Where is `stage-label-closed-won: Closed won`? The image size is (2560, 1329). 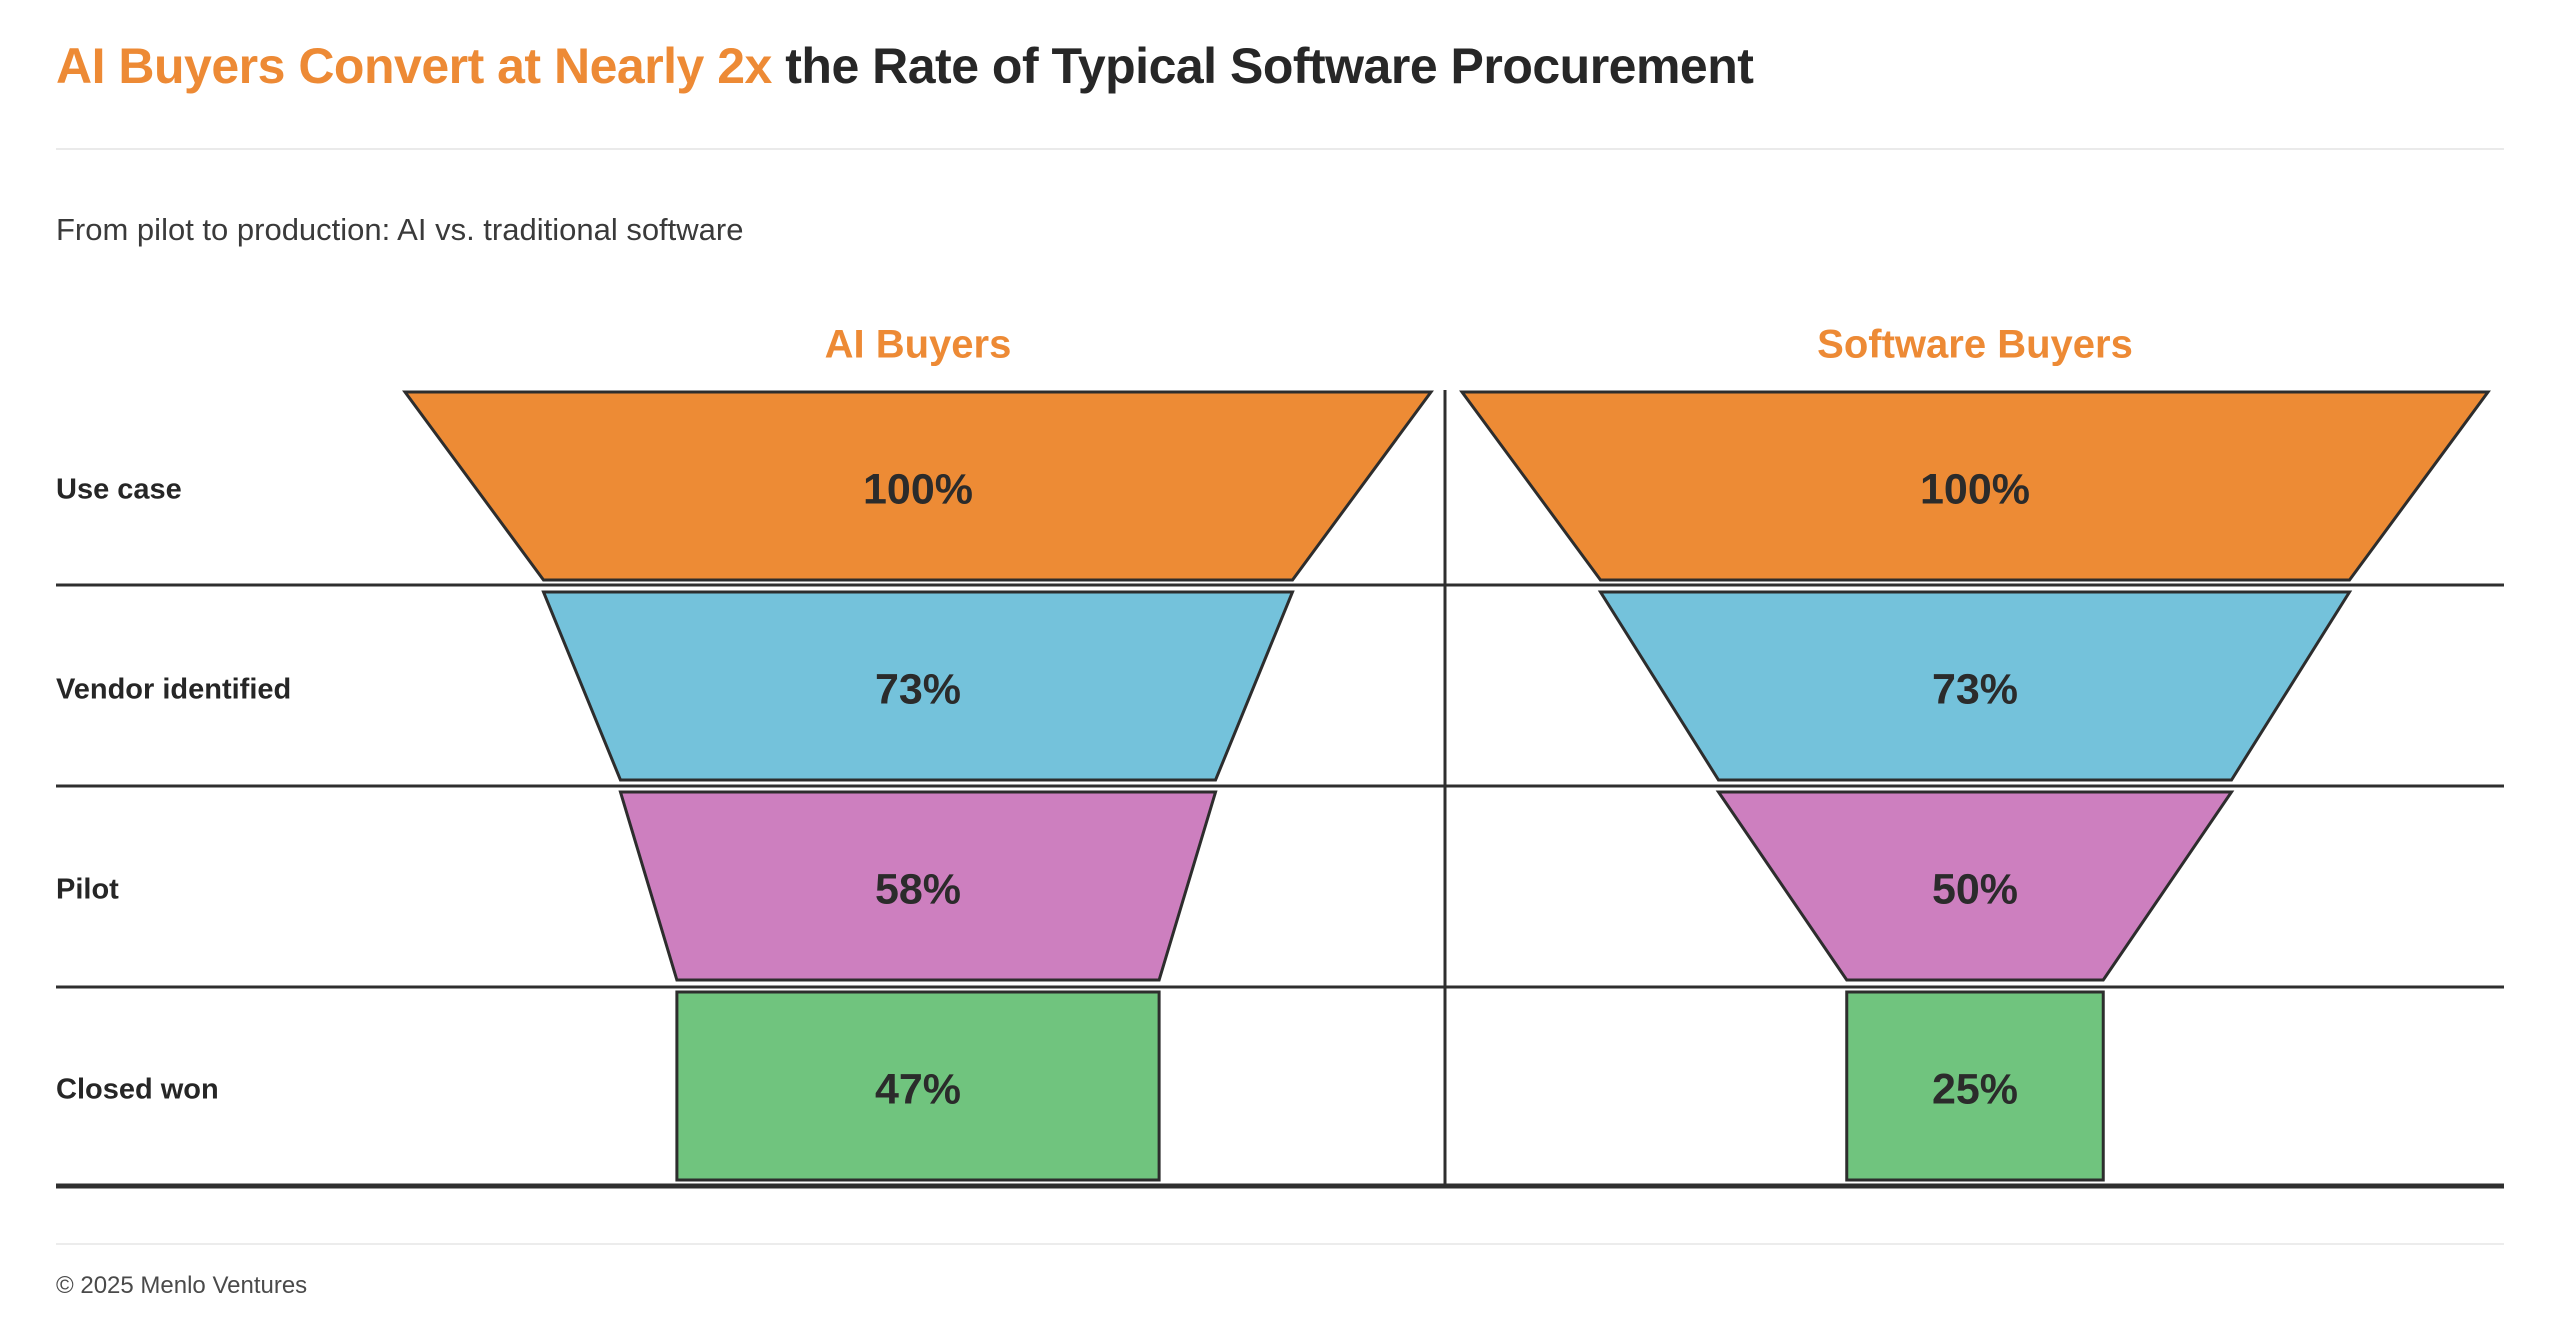 stage-label-closed-won: Closed won is located at coordinates (137, 1089).